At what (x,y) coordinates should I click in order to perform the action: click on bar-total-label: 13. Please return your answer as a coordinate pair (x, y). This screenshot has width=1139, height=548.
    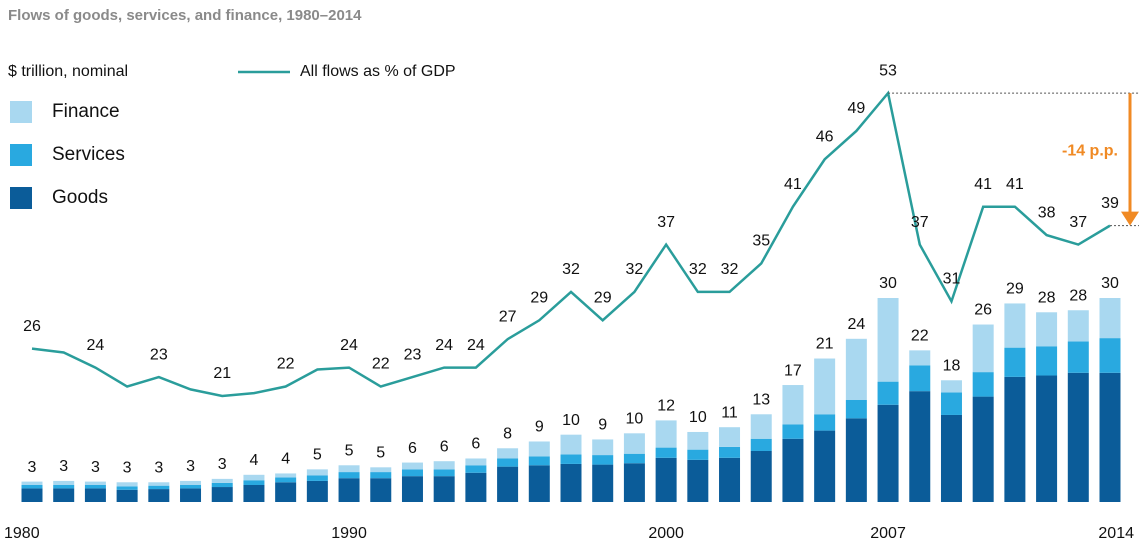
    Looking at the image, I should click on (761, 399).